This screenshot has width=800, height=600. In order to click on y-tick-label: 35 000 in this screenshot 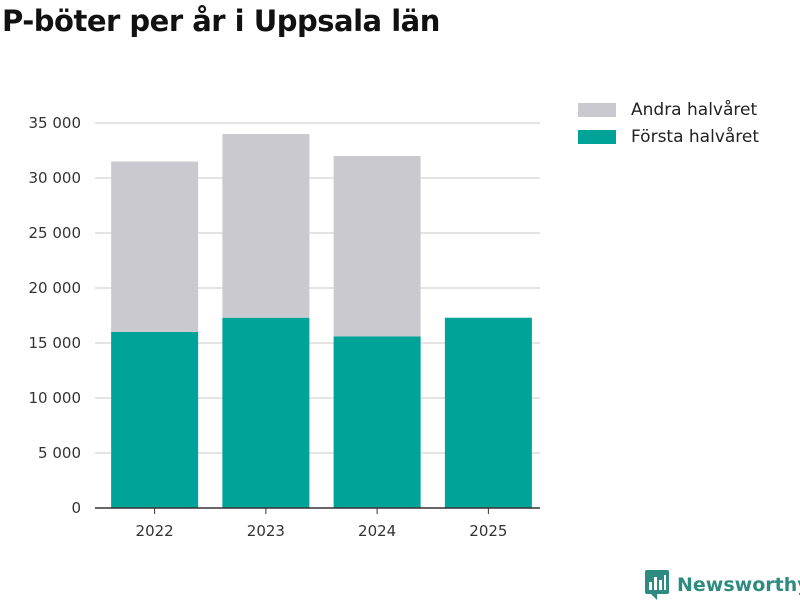, I will do `click(55, 123)`.